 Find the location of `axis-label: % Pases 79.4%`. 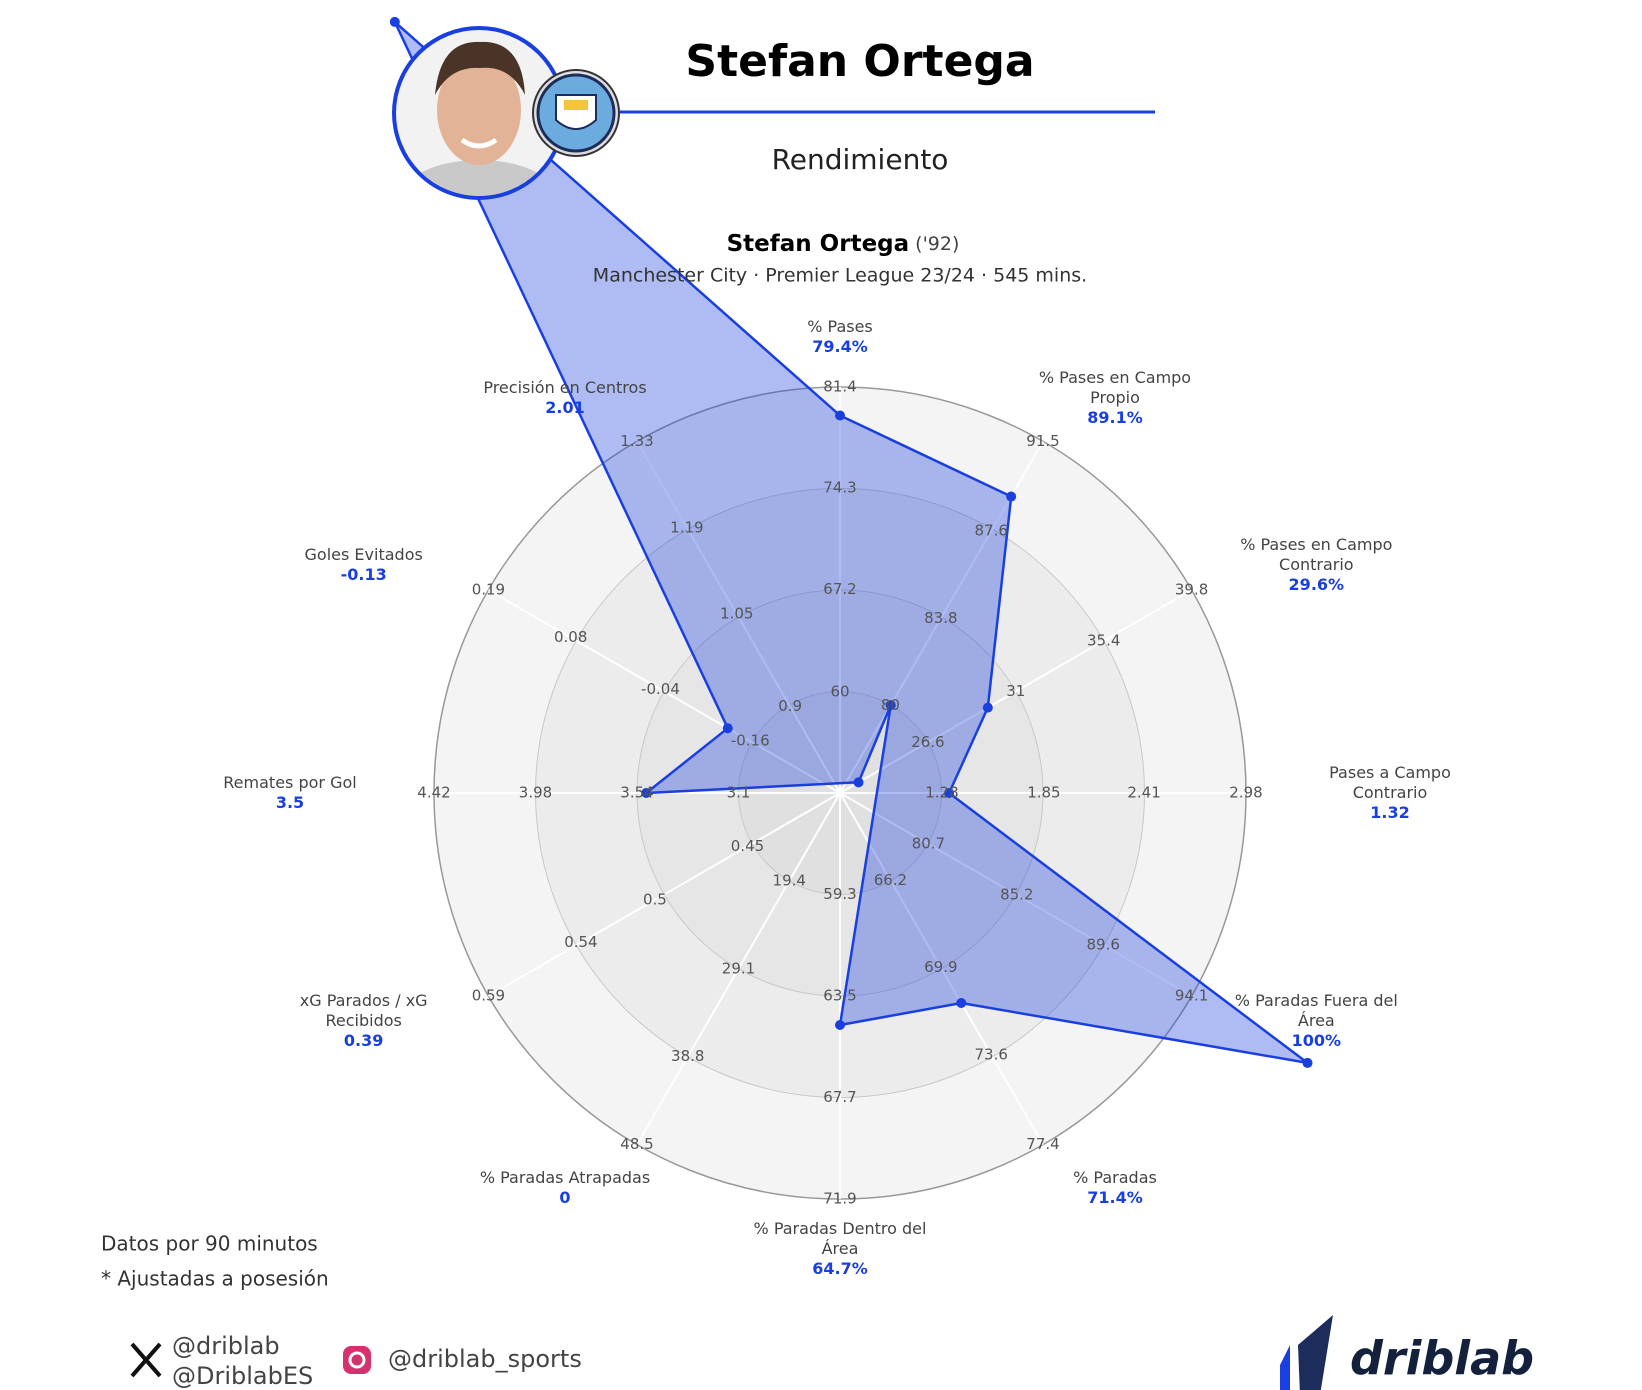

axis-label: % Pases 79.4% is located at coordinates (840, 337).